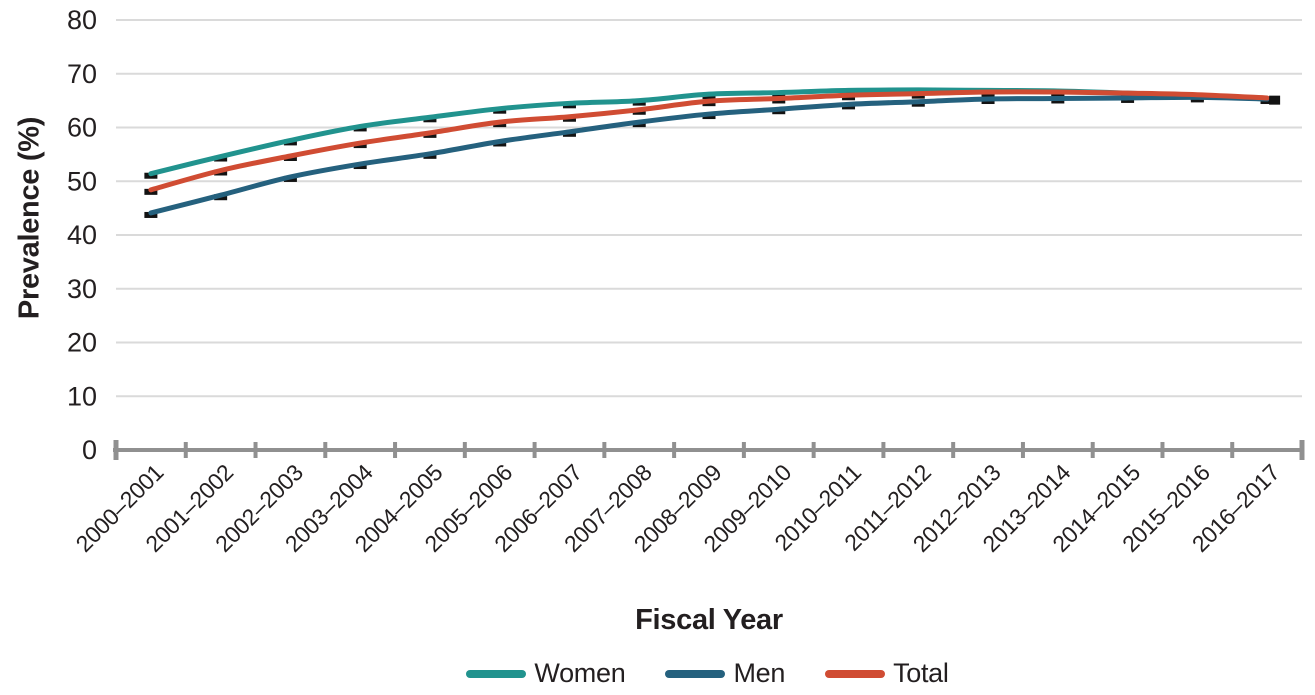 This screenshot has height=695, width=1315. Describe the element at coordinates (82, 396) in the screenshot. I see `y-tick-label: 10` at that location.